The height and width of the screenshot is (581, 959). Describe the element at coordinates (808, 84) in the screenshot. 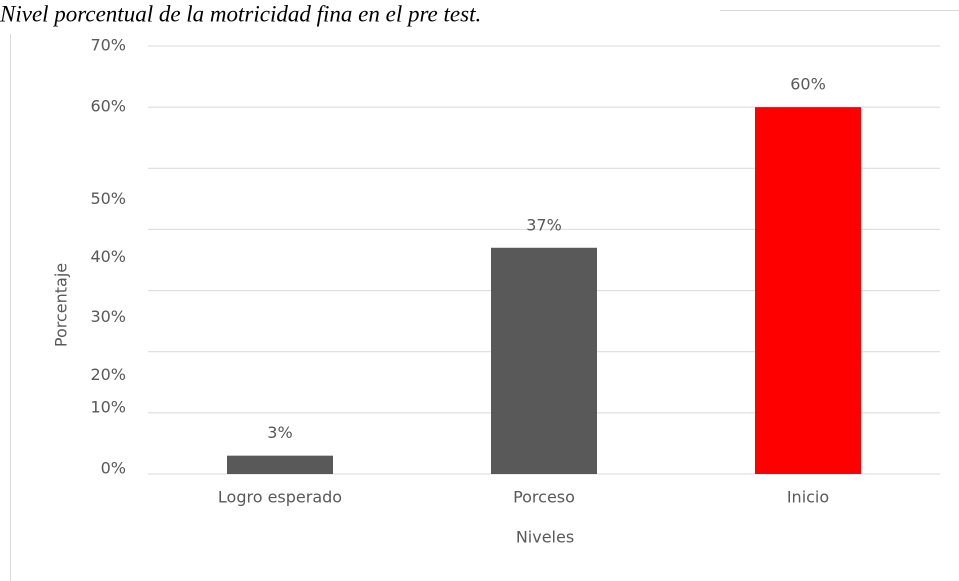

I see `data-label: 60%` at that location.